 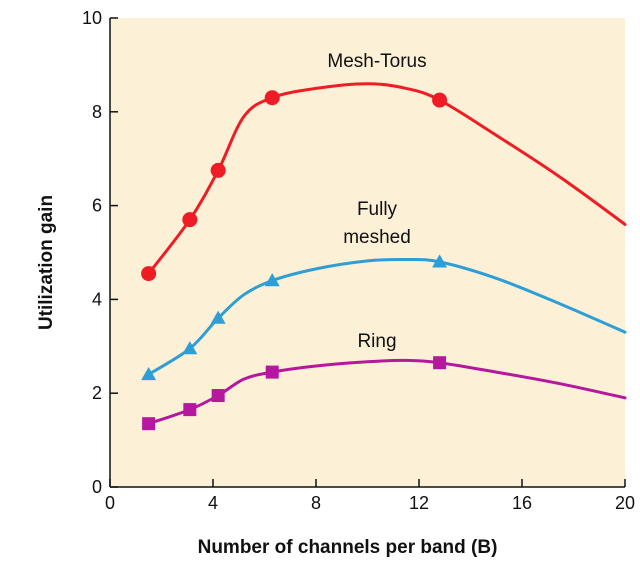 What do you see at coordinates (213, 503) in the screenshot?
I see `x-tick-label: 4` at bounding box center [213, 503].